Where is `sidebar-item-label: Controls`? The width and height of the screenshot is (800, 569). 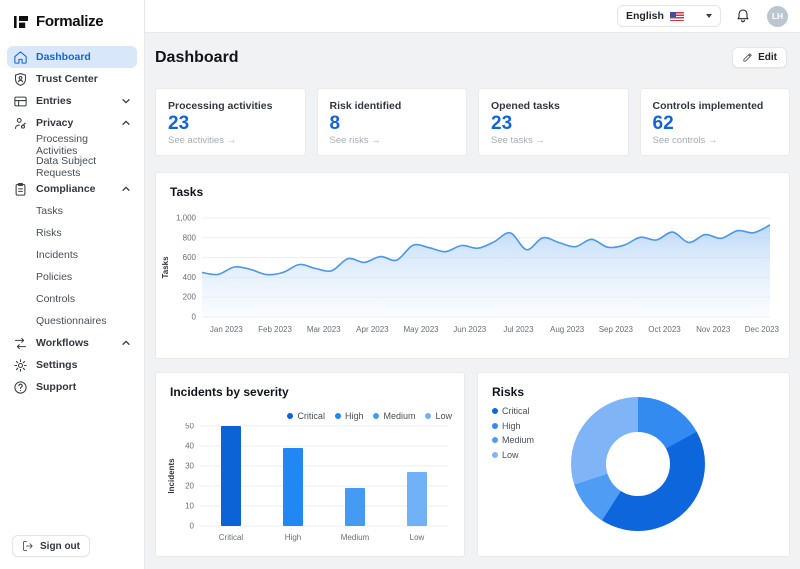
sidebar-item-label: Controls is located at coordinates (56, 299).